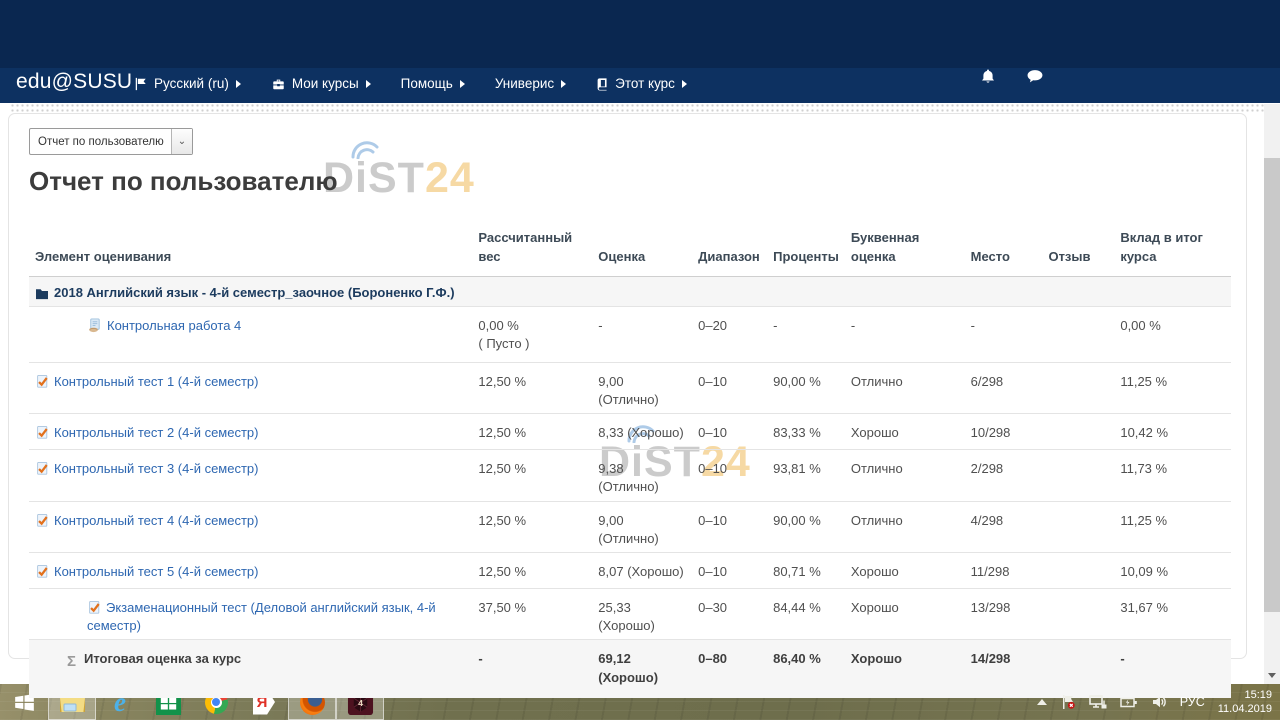  I want to click on volume-speaker-icon, so click(1159, 702).